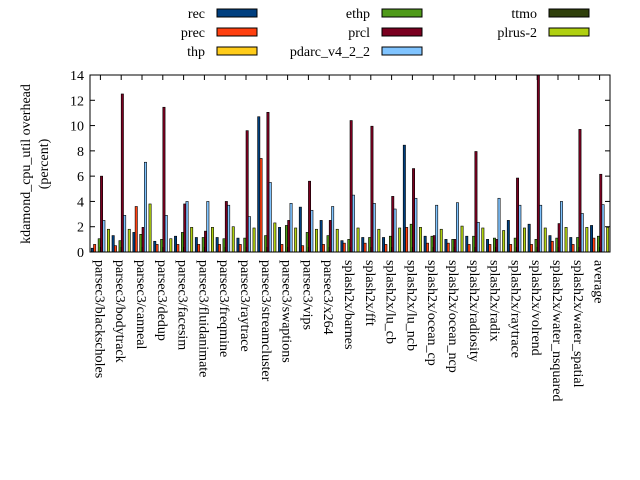 The height and width of the screenshot is (480, 640). I want to click on legend-label: ethp, so click(358, 14).